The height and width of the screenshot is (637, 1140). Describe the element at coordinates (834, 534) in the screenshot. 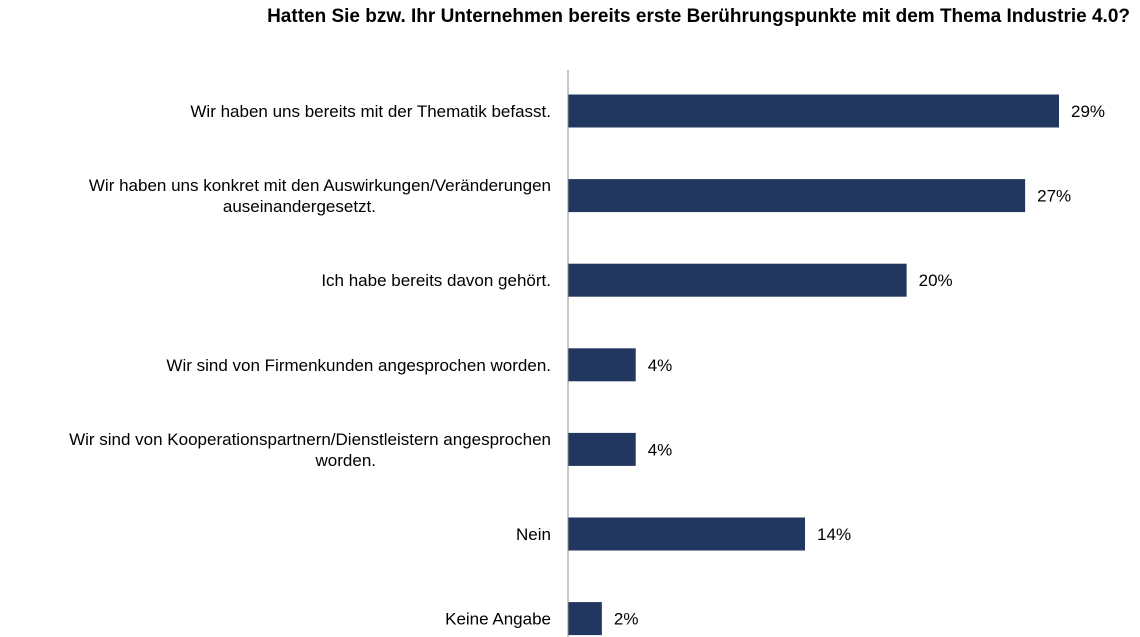

I see `value-label: 14%` at that location.